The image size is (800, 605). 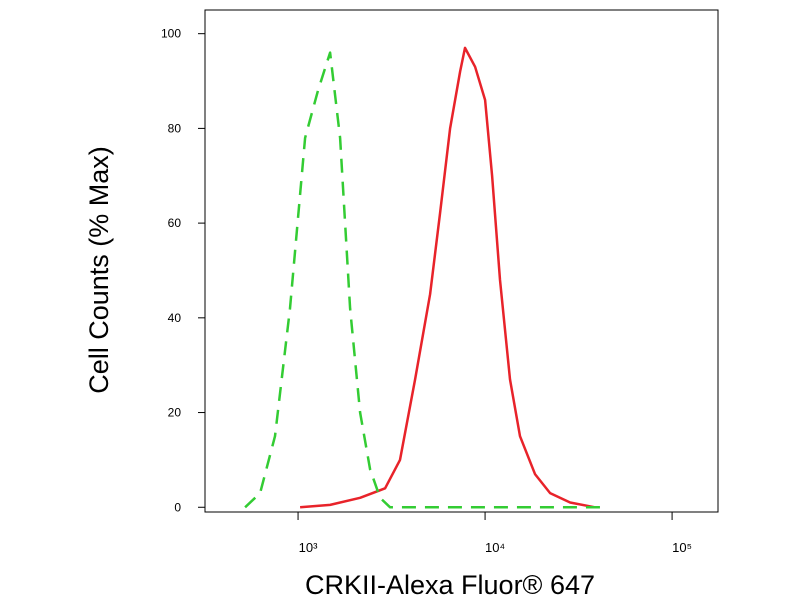 What do you see at coordinates (450, 585) in the screenshot?
I see `x-axis-label: CRKII-Alexa Fluor® 647` at bounding box center [450, 585].